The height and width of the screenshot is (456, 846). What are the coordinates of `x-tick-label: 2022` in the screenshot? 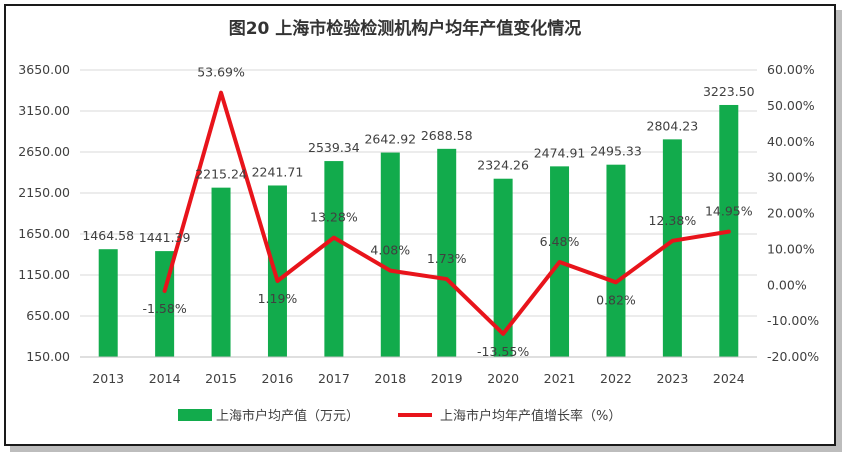 It's located at (616, 378).